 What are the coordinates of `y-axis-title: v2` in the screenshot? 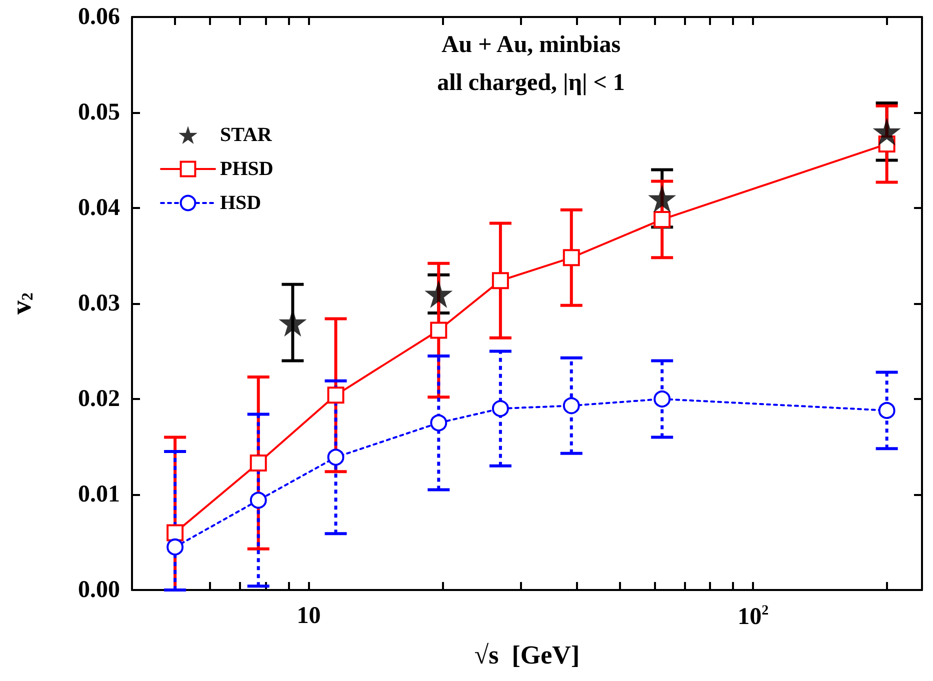 It's located at (22, 303).